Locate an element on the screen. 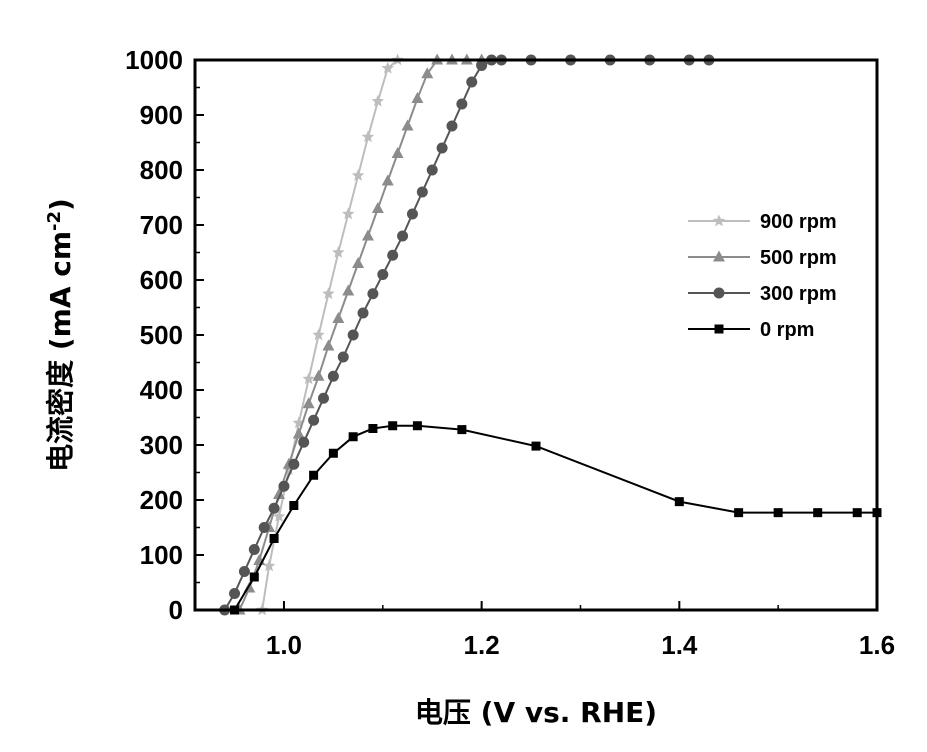  series-star is located at coordinates (330, 334).